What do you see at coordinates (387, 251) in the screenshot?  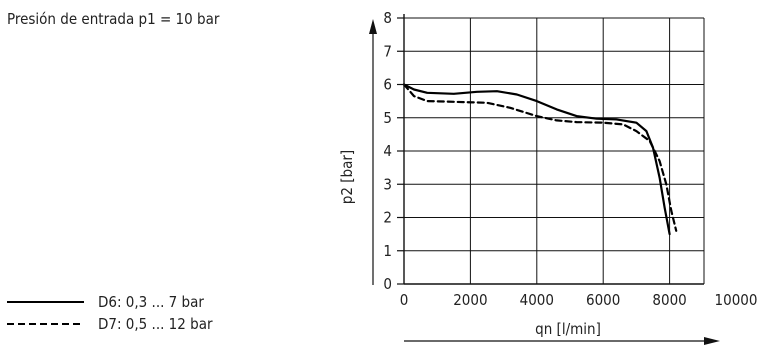 I see `y-tick-label: 1` at bounding box center [387, 251].